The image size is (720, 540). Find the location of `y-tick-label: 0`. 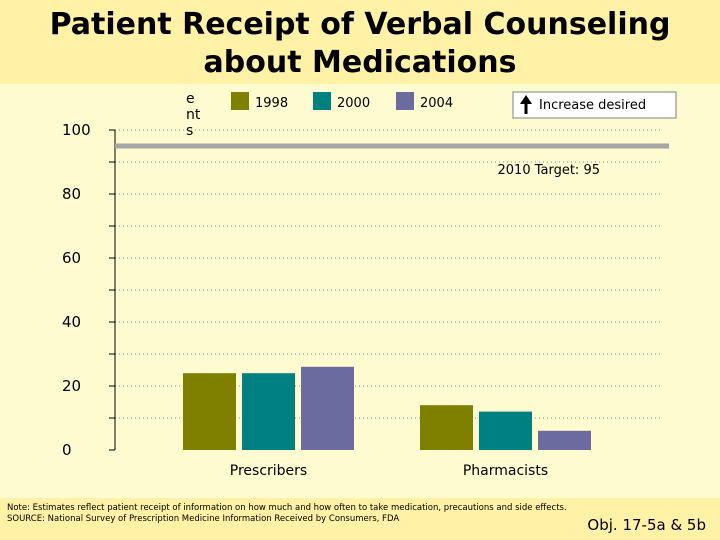

y-tick-label: 0 is located at coordinates (67, 450).